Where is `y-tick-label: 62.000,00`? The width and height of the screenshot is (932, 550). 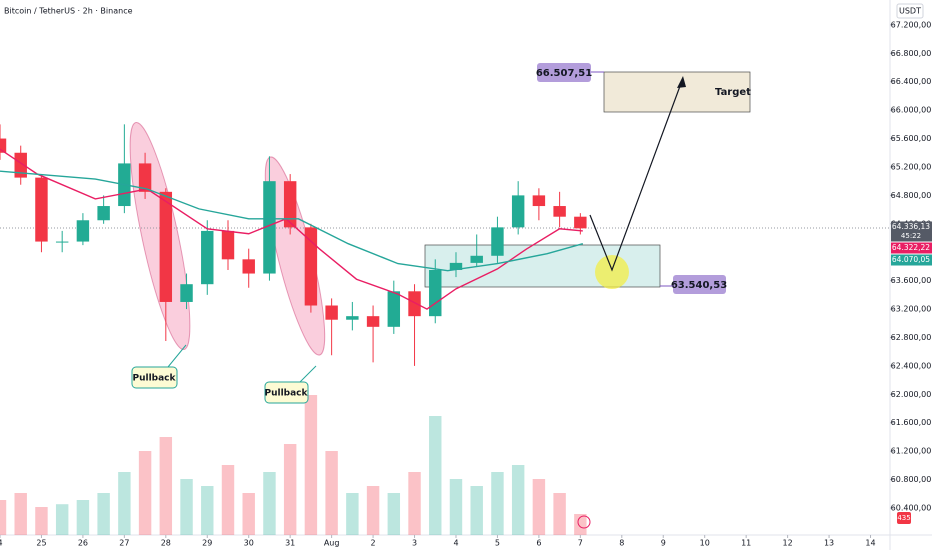 y-tick-label: 62.000,00 is located at coordinates (911, 394).